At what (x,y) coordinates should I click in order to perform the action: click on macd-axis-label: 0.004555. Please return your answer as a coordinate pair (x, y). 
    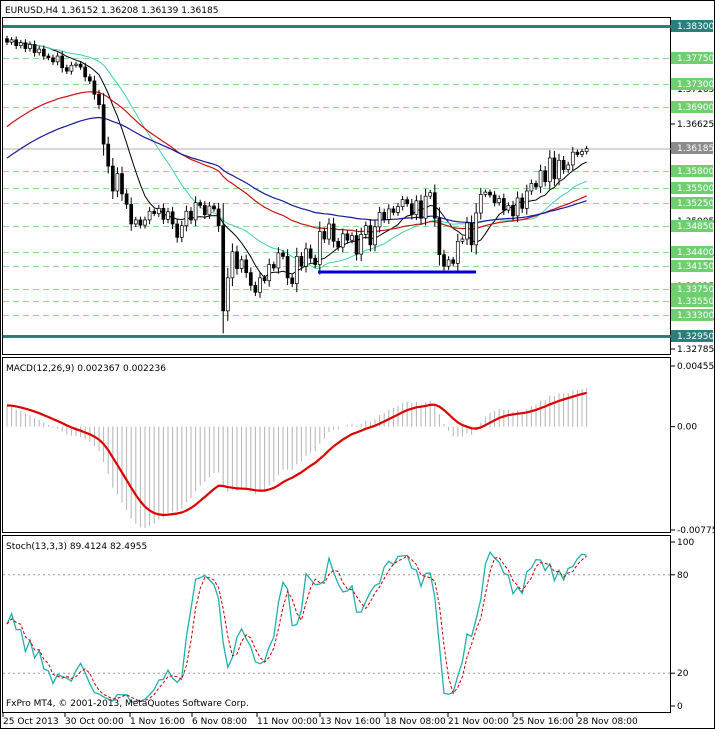
    Looking at the image, I should click on (696, 367).